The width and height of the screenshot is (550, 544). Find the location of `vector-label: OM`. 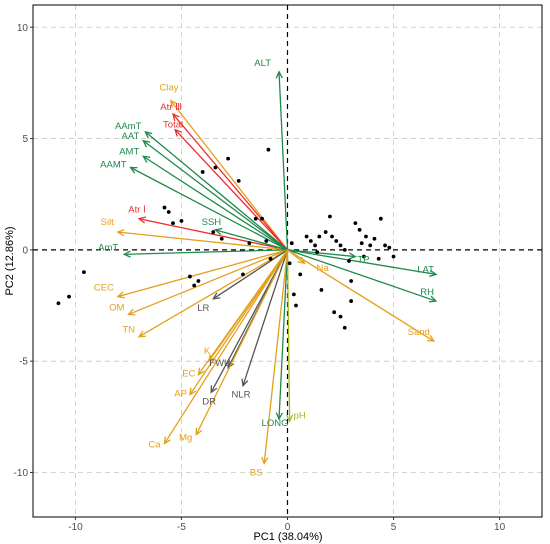

vector-label: OM is located at coordinates (116, 307).